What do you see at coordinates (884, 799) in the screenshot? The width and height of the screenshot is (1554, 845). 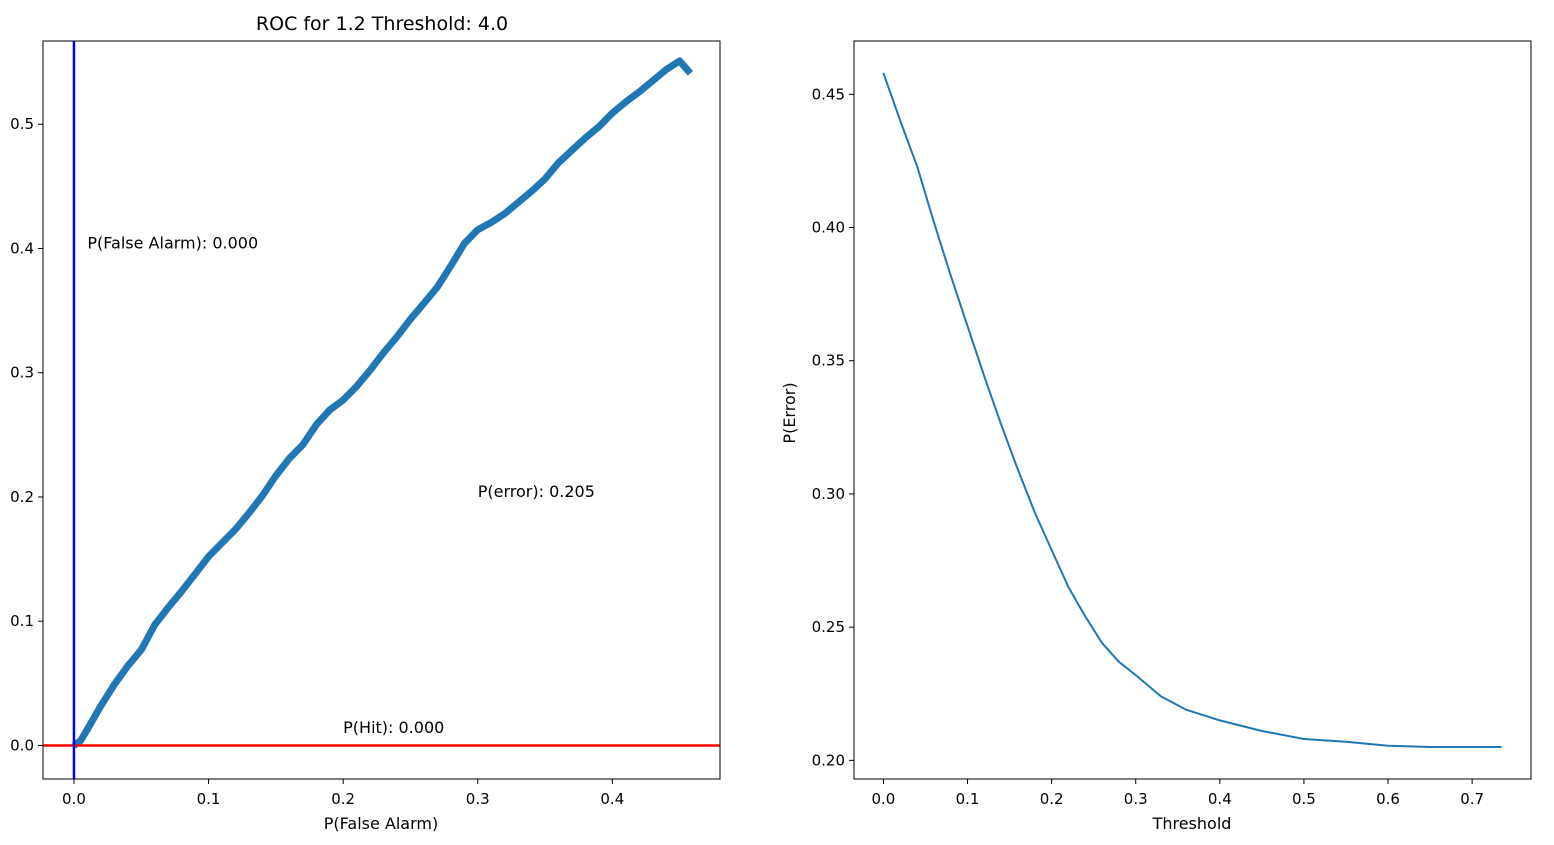 I see `error-x-tick-label: 0.0` at bounding box center [884, 799].